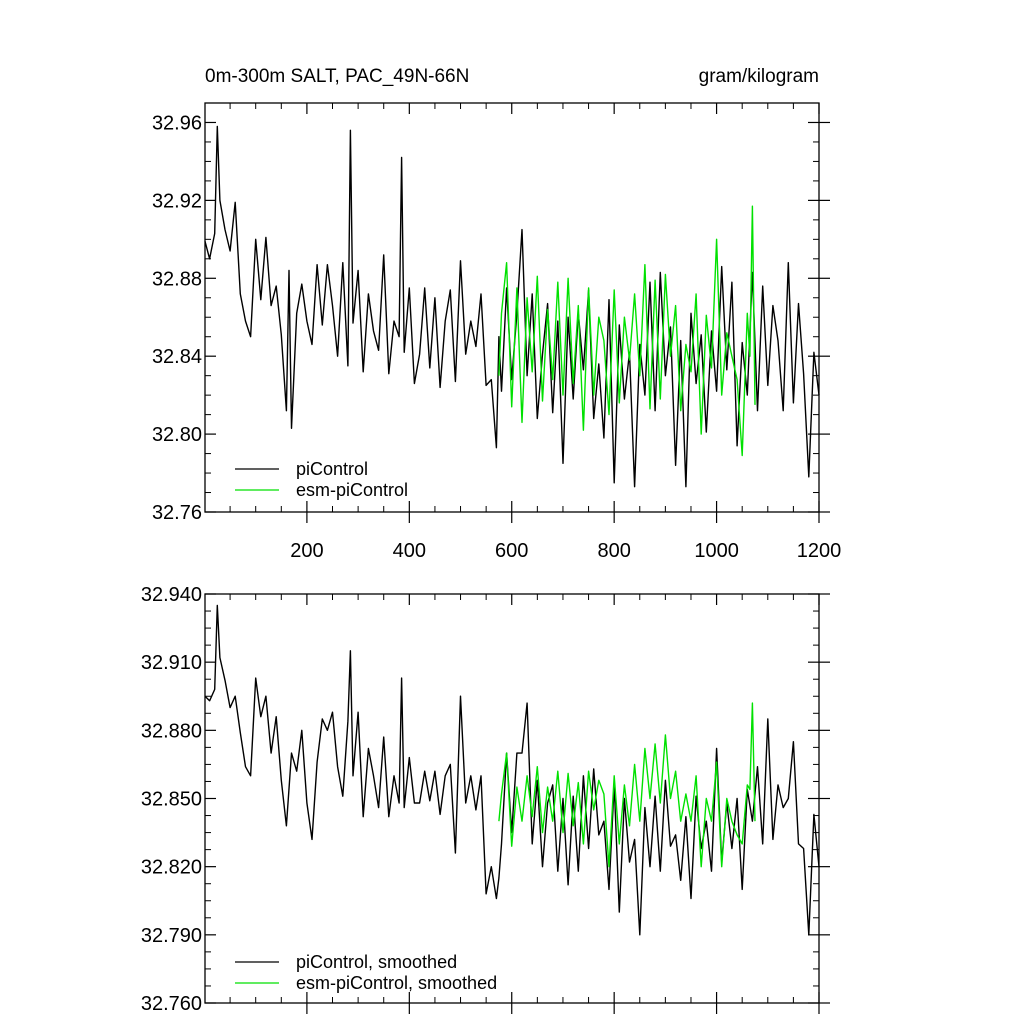 Image resolution: width=1024 pixels, height=1024 pixels. I want to click on top-y-tick-label: 32.76, so click(177, 513).